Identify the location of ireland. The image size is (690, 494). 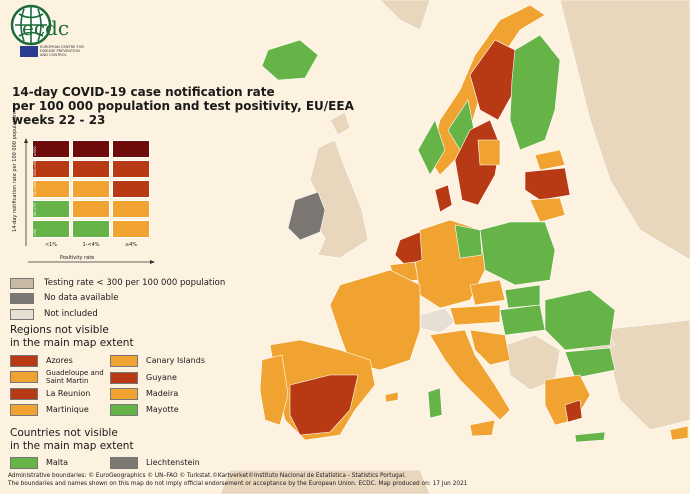
(306, 216).